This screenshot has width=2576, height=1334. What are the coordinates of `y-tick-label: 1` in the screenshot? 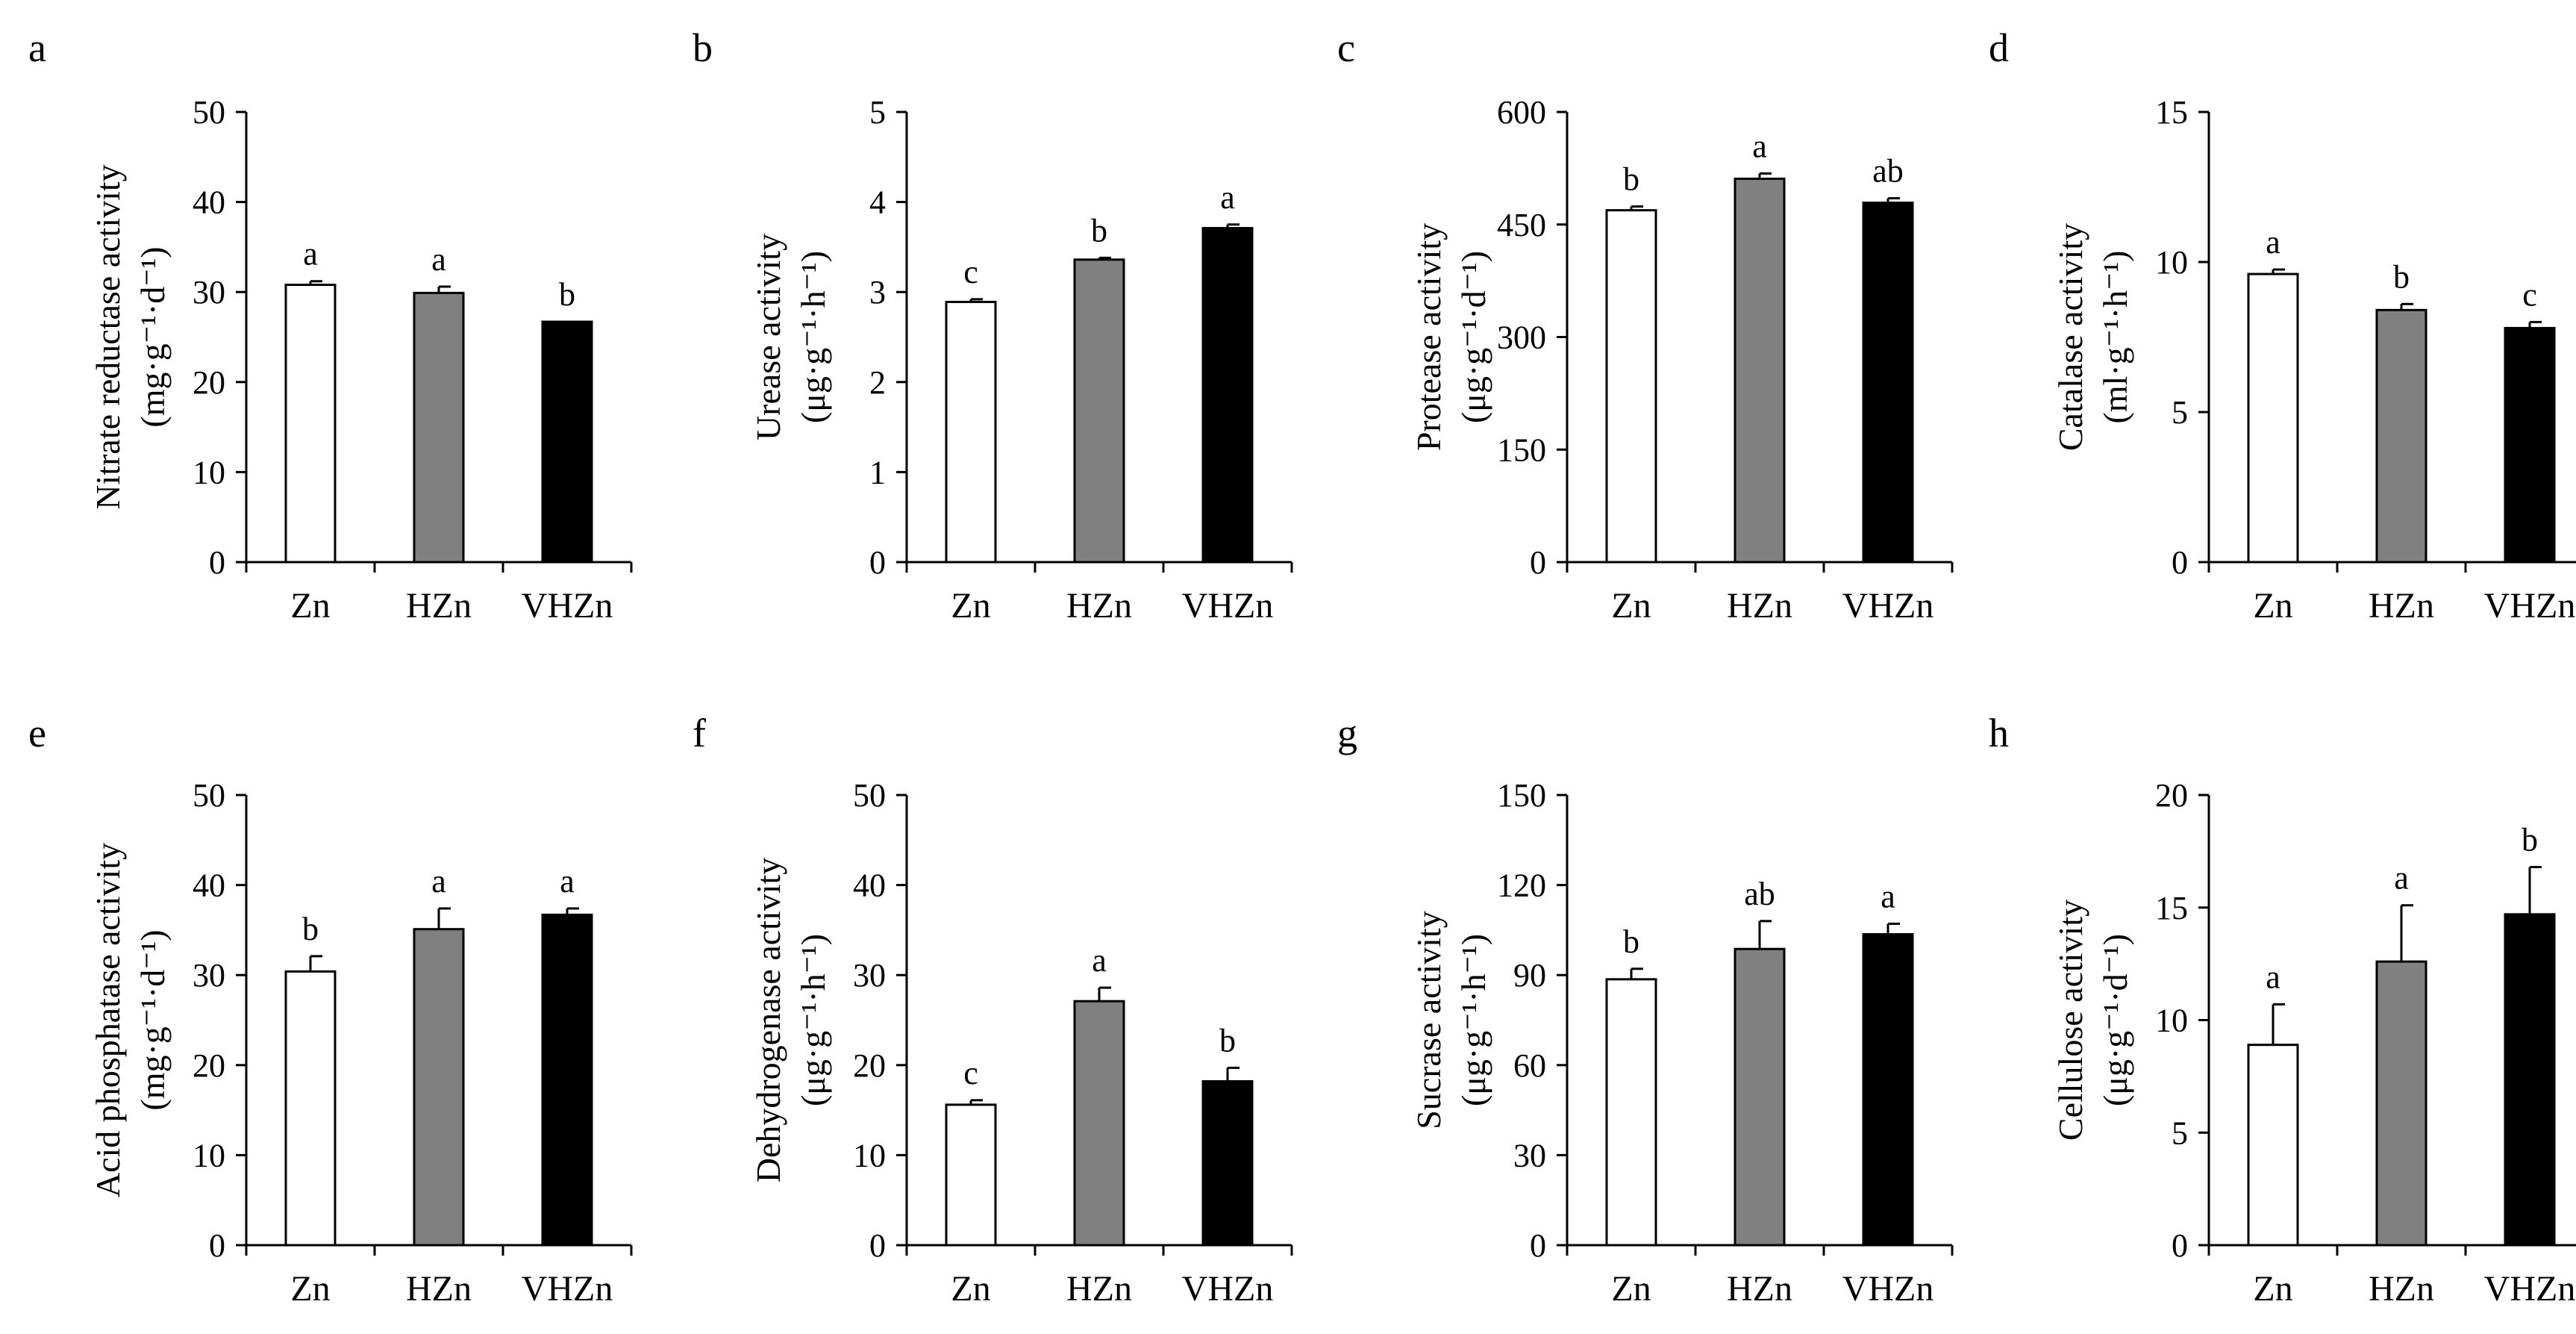 It's located at (877, 472).